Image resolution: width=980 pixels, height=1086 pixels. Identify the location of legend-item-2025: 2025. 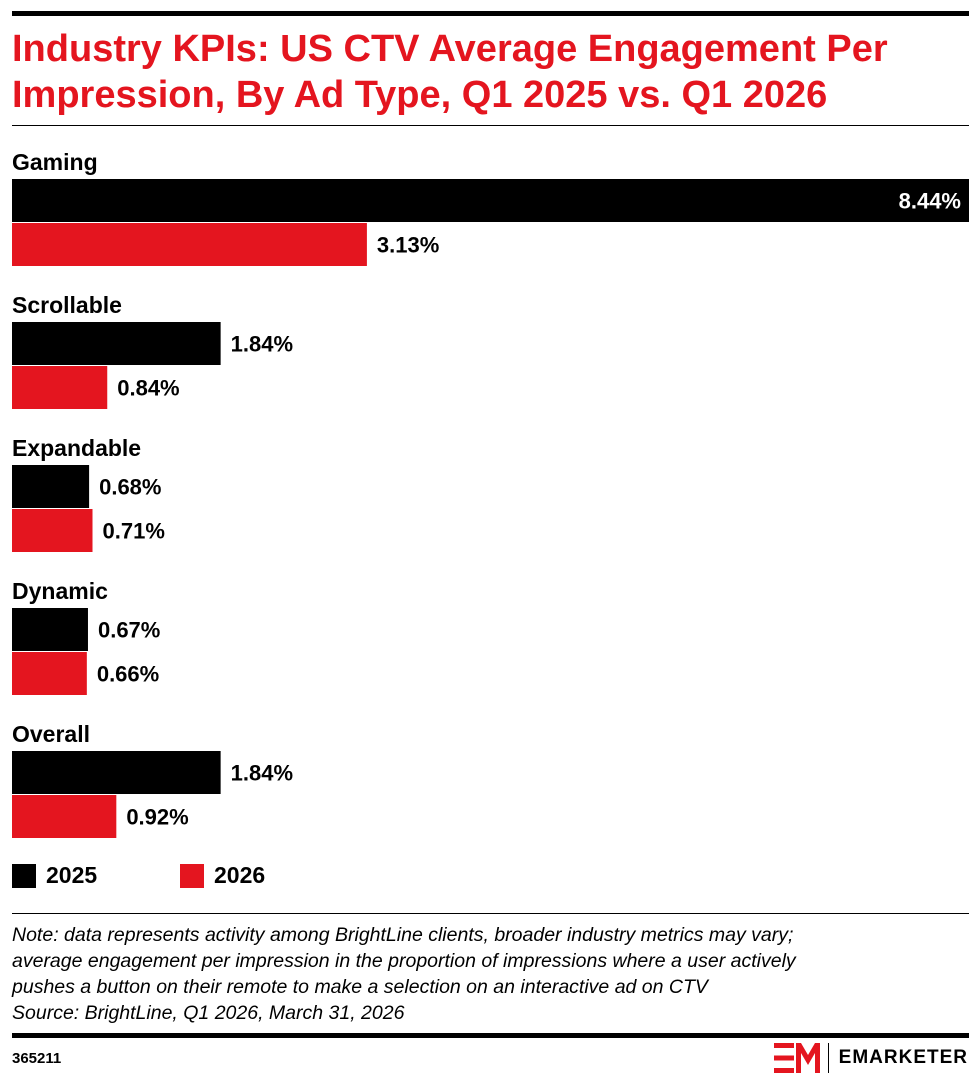
(54, 875).